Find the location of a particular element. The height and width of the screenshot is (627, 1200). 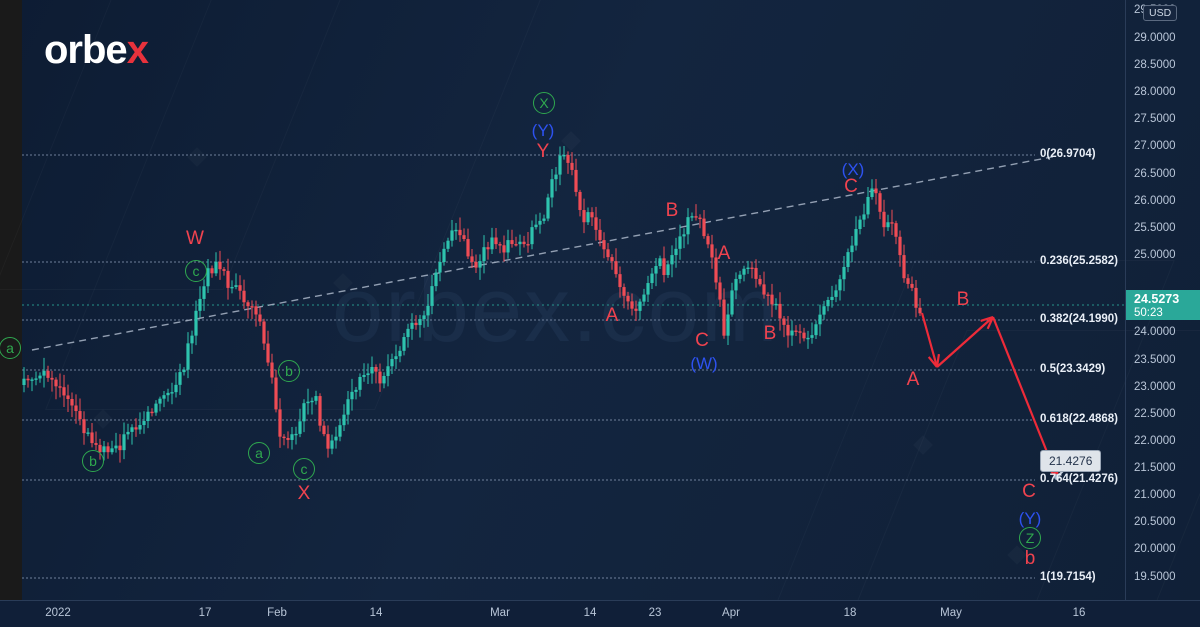

orbex-logo: orbex is located at coordinates (96, 50).